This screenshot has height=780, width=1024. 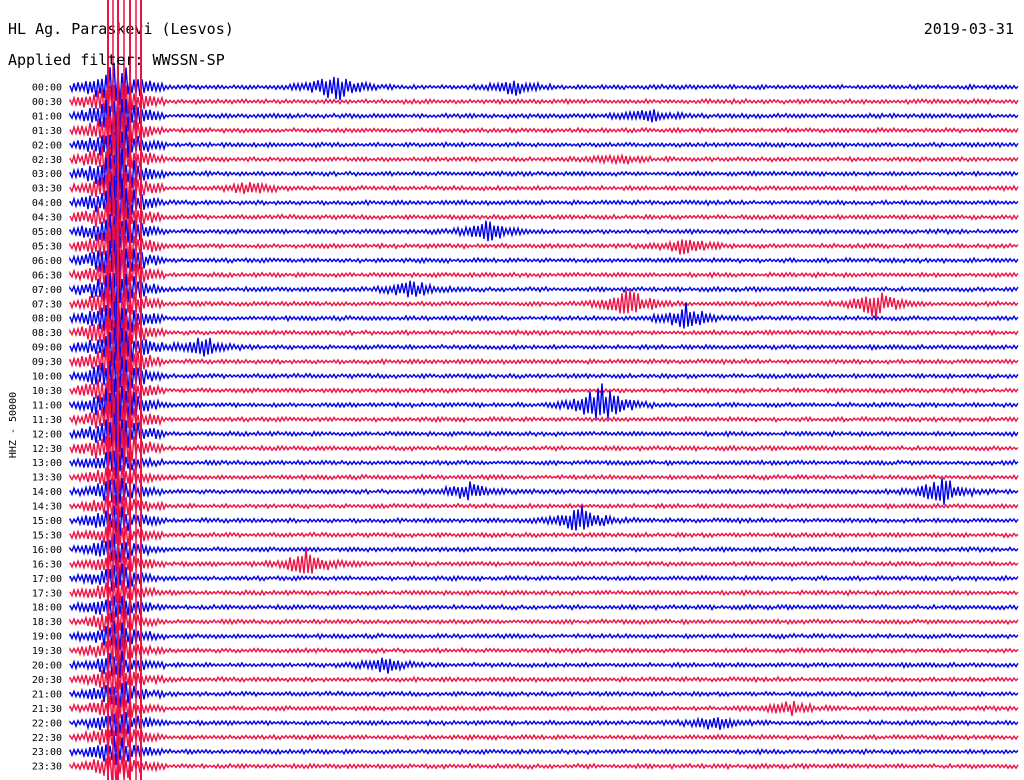 I want to click on time-tick-label: 14:00, so click(x=47, y=492).